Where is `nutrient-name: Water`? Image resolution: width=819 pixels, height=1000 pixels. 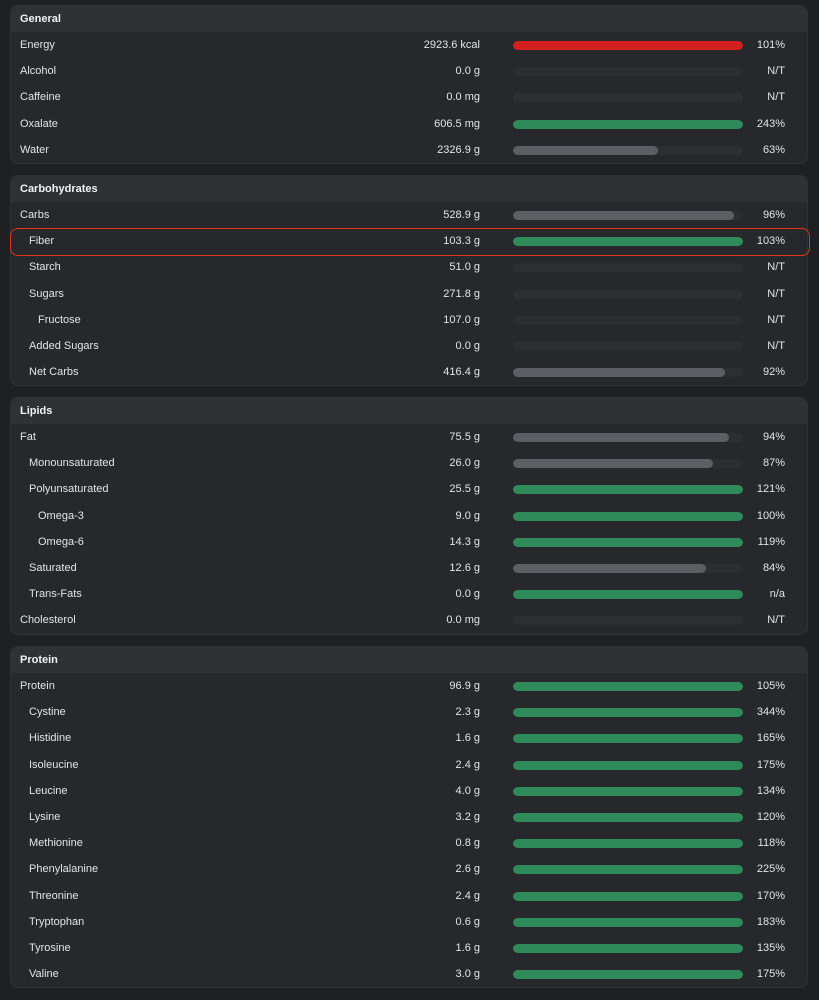
nutrient-name: Water is located at coordinates (34, 149).